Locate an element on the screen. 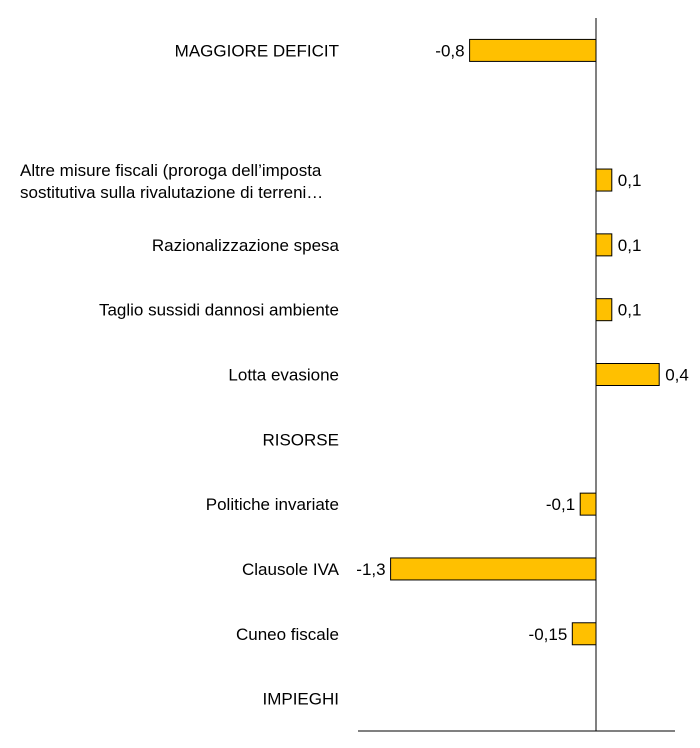 This screenshot has width=700, height=748. category-label: MAGGIORE DEFICIT is located at coordinates (257, 50).